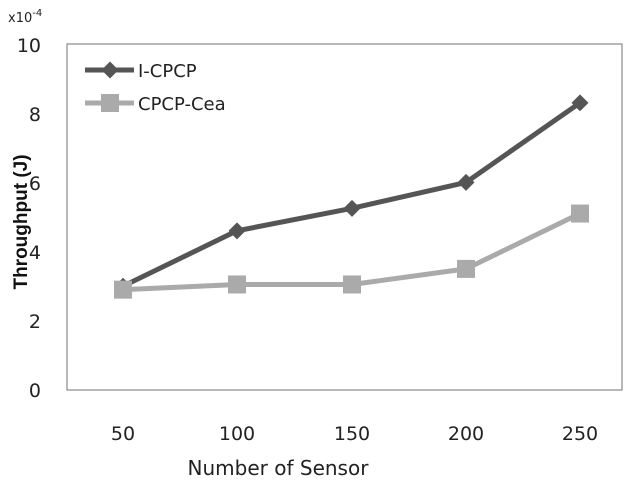 This screenshot has width=635, height=481. Describe the element at coordinates (35, 253) in the screenshot. I see `y-tick-4: 4` at that location.